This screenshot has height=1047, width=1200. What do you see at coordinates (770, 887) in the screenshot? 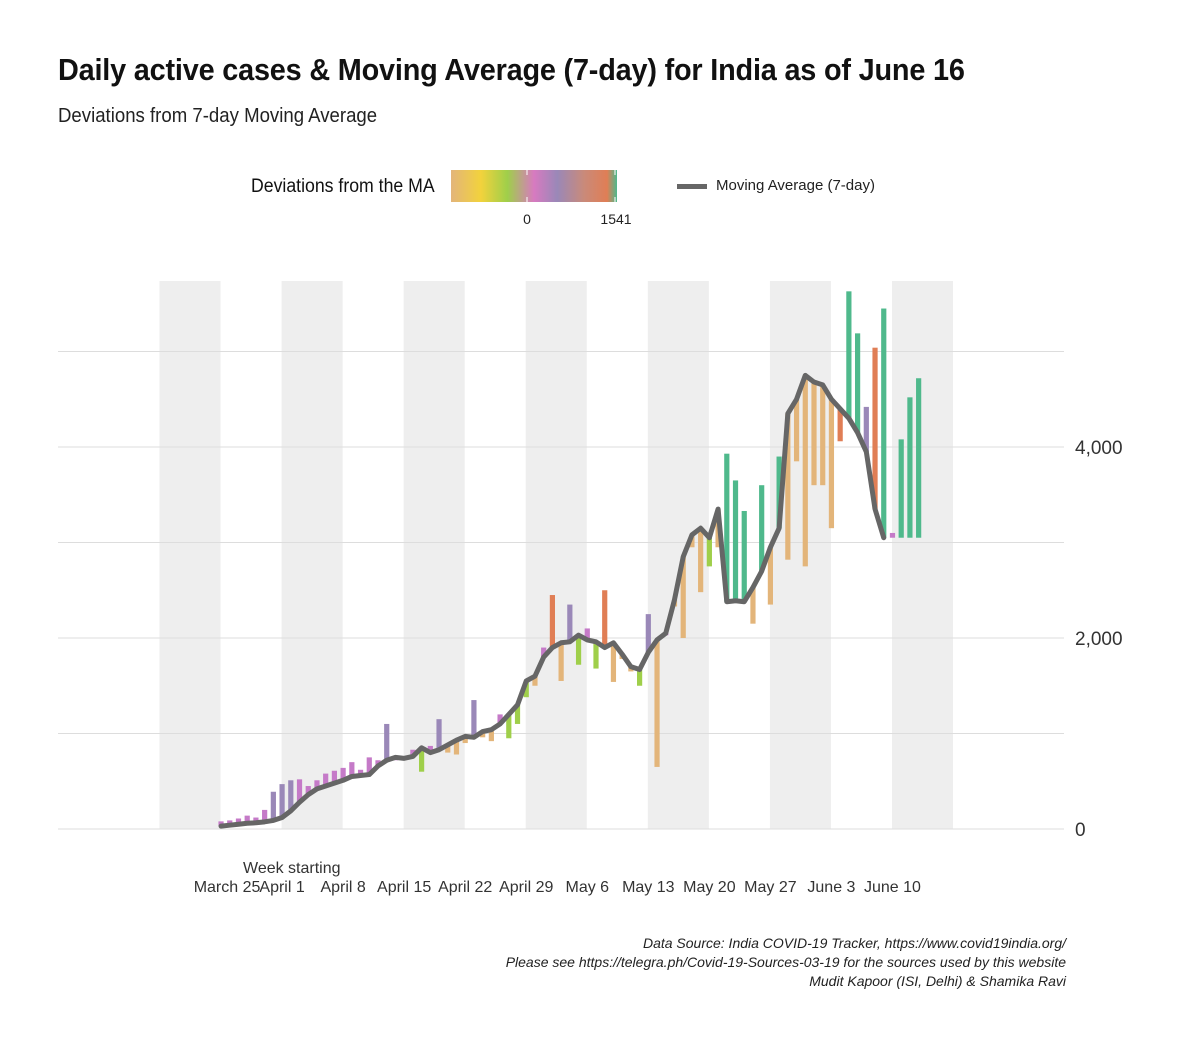
I see `x-tick-label: May 27` at bounding box center [770, 887].